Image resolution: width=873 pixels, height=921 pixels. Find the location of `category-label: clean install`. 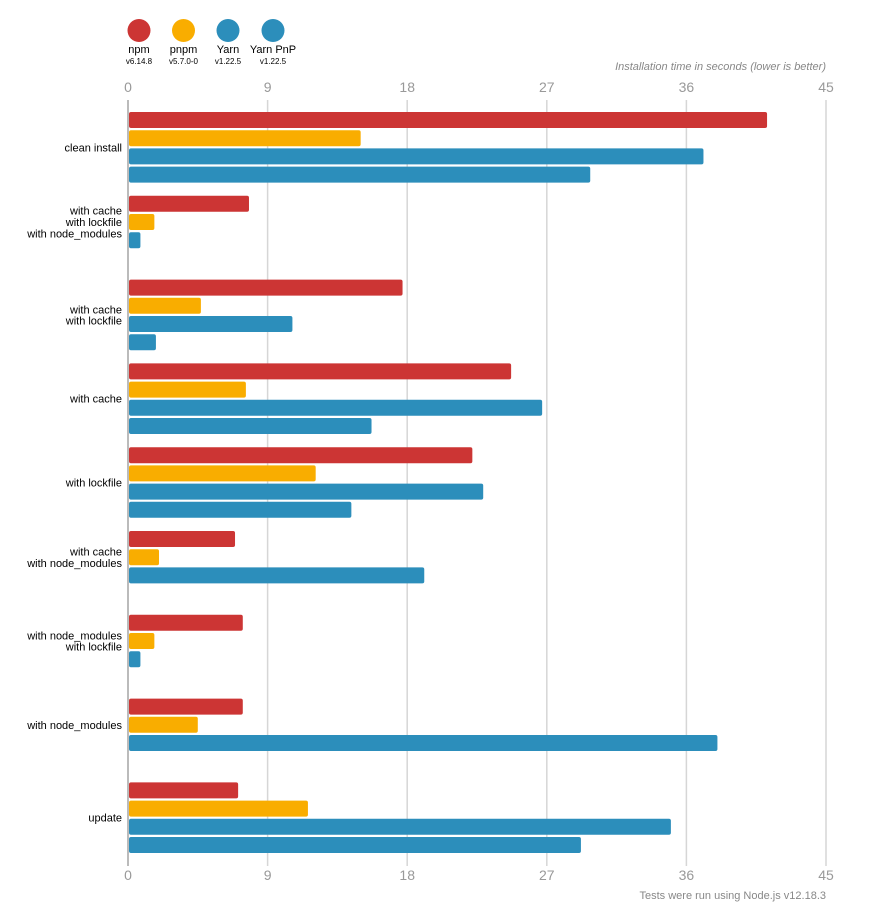

category-label: clean install is located at coordinates (93, 148).